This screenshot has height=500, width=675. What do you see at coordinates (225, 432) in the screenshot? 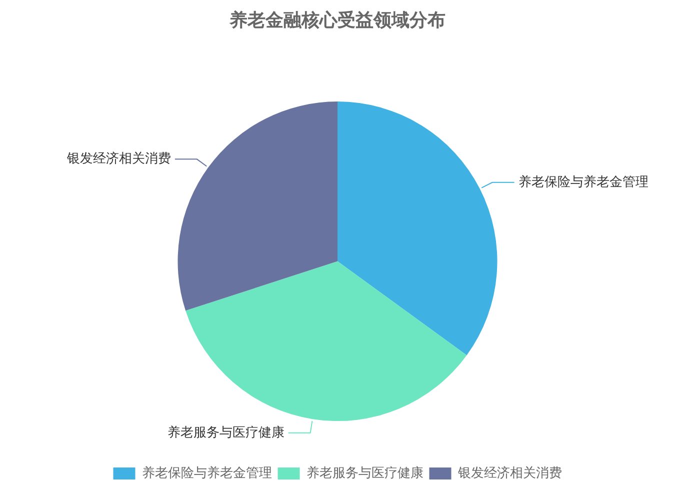
I see `slice-label: 养老服务与医疗健康` at bounding box center [225, 432].